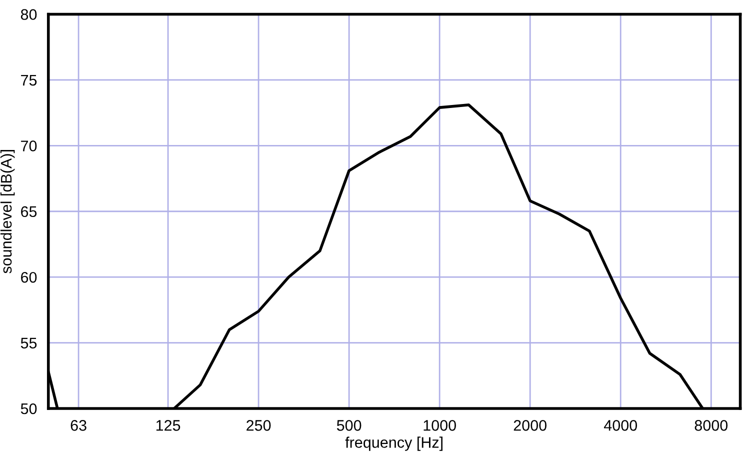  What do you see at coordinates (29, 80) in the screenshot?
I see `y-tick-label: 75` at bounding box center [29, 80].